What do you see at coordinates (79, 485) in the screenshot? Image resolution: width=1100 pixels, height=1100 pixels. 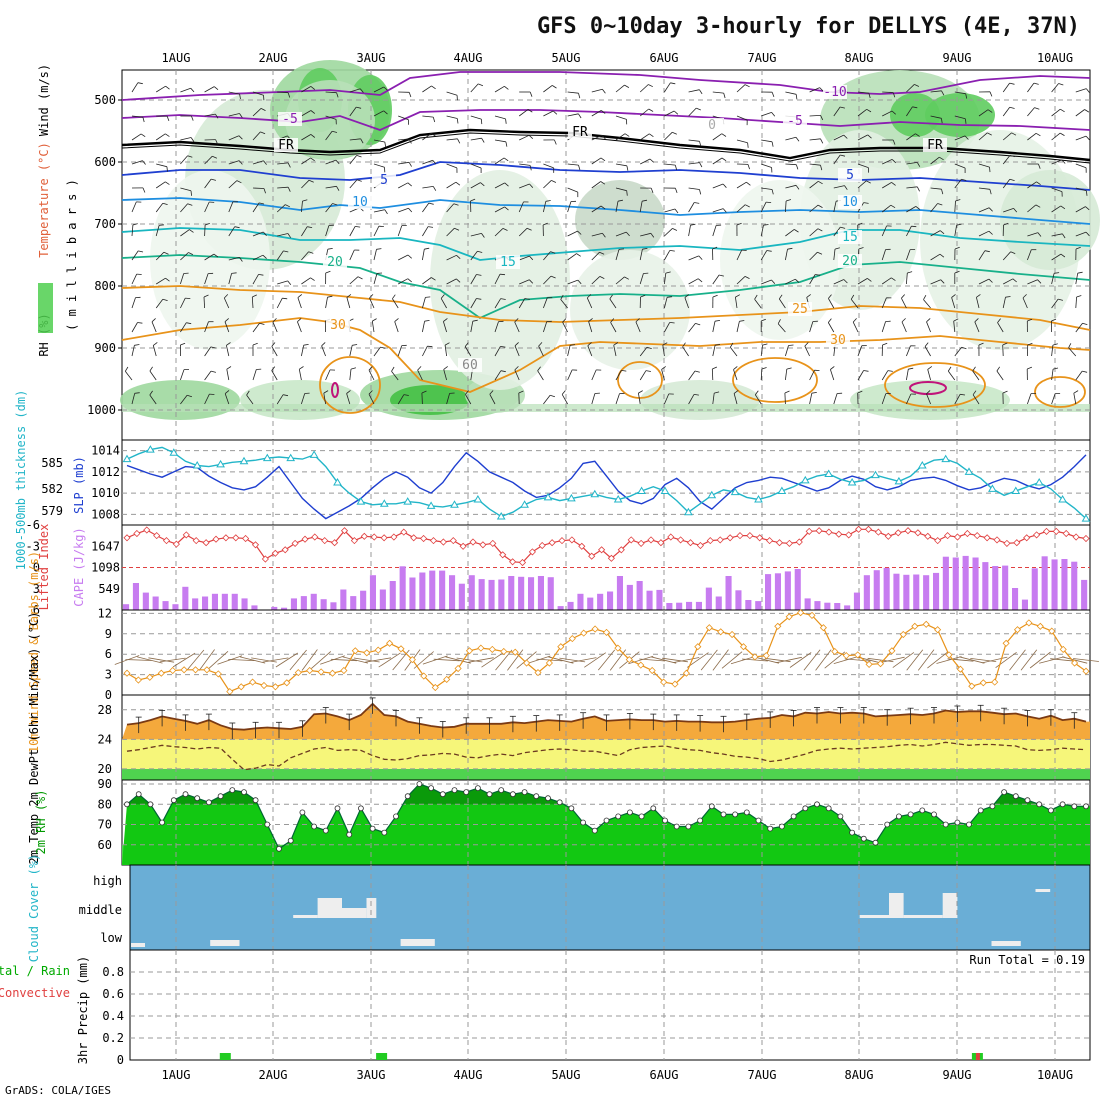 I see `slp-ylabel: SLP (mb)` at bounding box center [79, 485].